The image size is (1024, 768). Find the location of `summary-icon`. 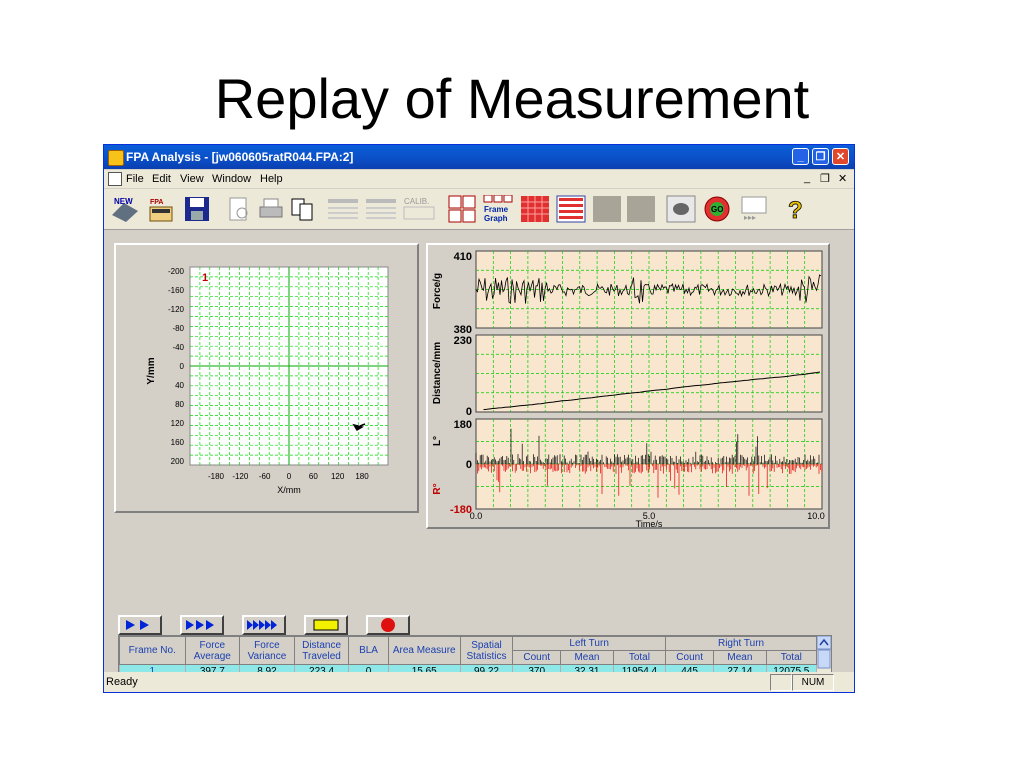

summary-icon is located at coordinates (381, 209).